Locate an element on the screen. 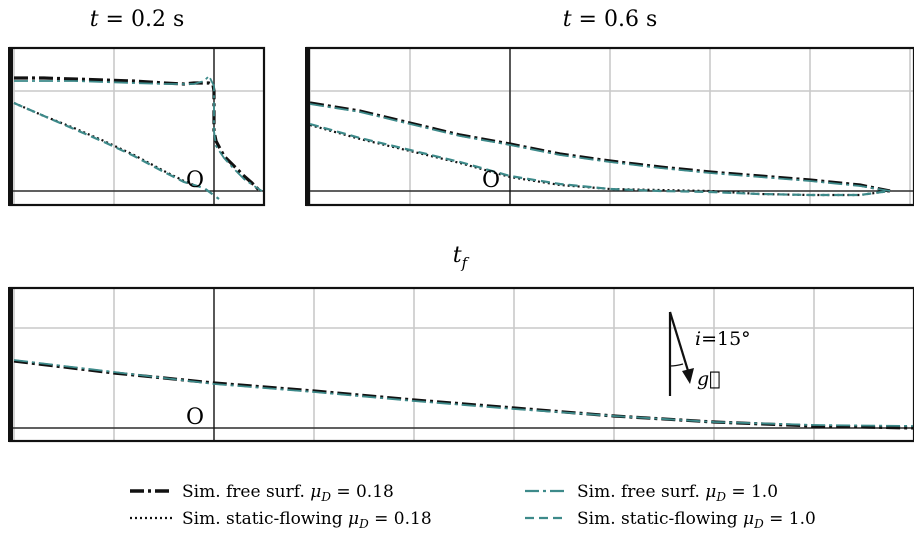 The width and height of the screenshot is (914, 537). chart-panel-1: Ot = 0.2 s is located at coordinates (137, 107).